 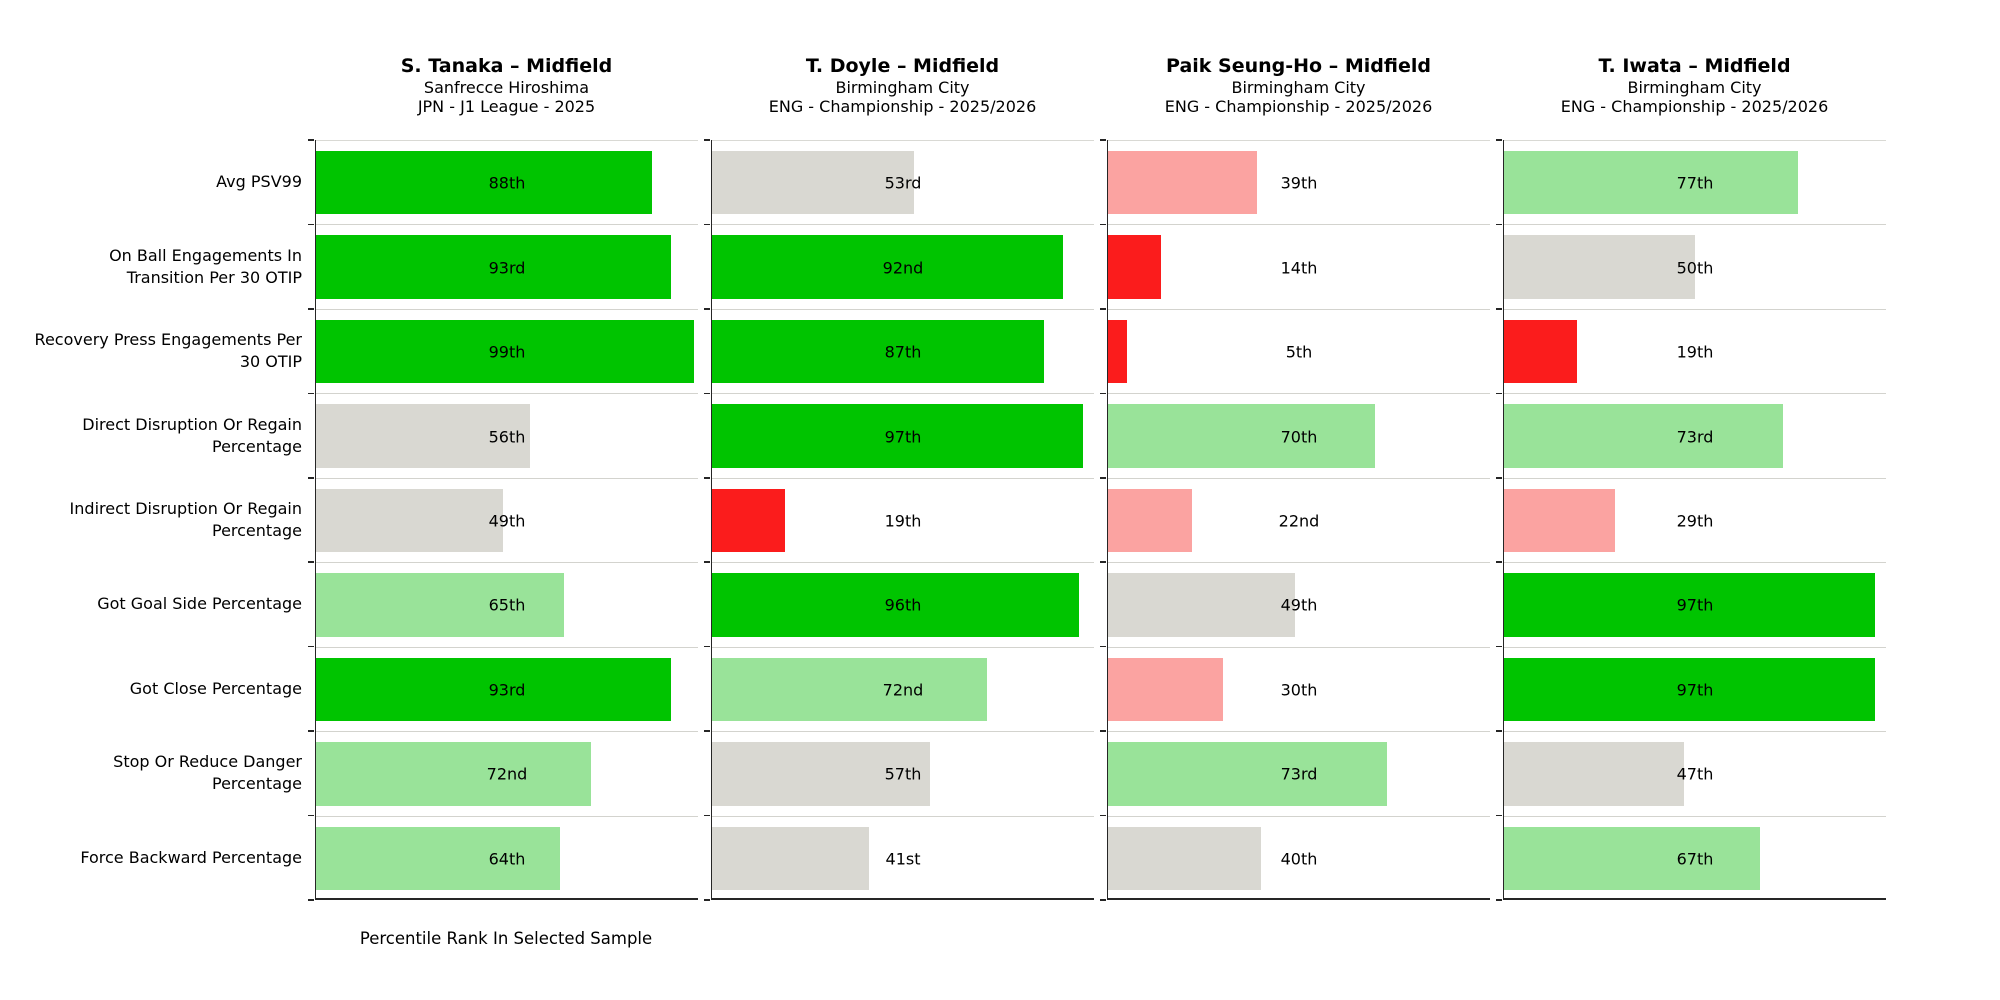 I want to click on bar-row: 57th, so click(x=903, y=773).